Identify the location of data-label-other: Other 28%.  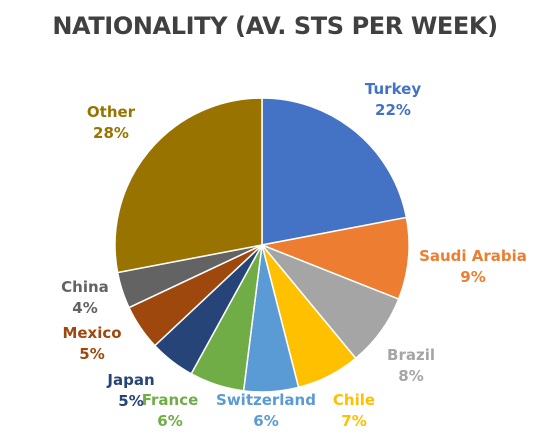
(111, 122).